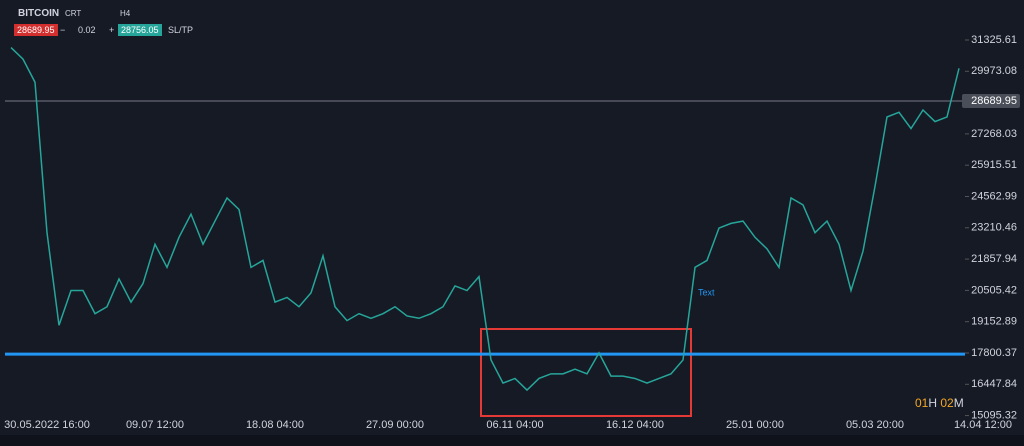  What do you see at coordinates (112, 30) in the screenshot?
I see `plus-button: +` at bounding box center [112, 30].